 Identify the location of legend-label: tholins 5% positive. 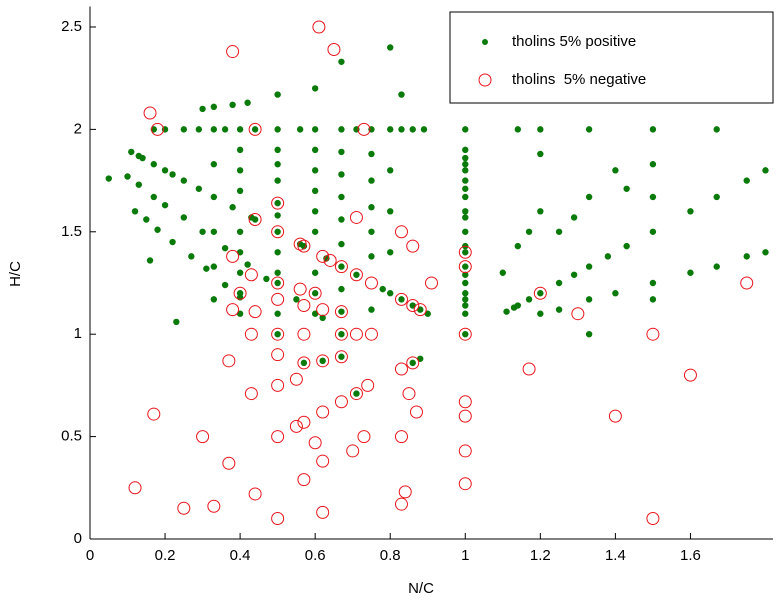
(574, 41).